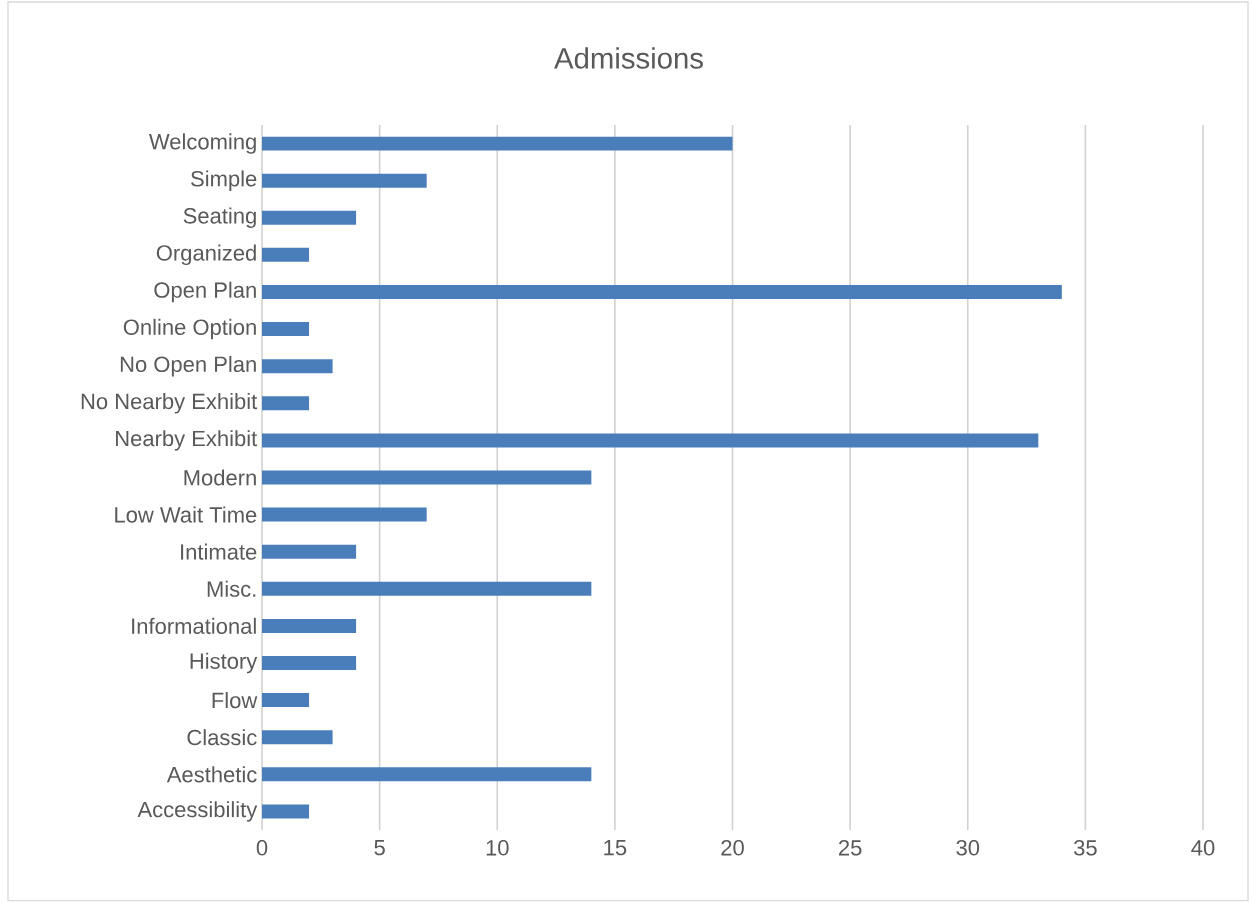 This screenshot has width=1250, height=902. Describe the element at coordinates (262, 848) in the screenshot. I see `x-tick-label: 0` at that location.